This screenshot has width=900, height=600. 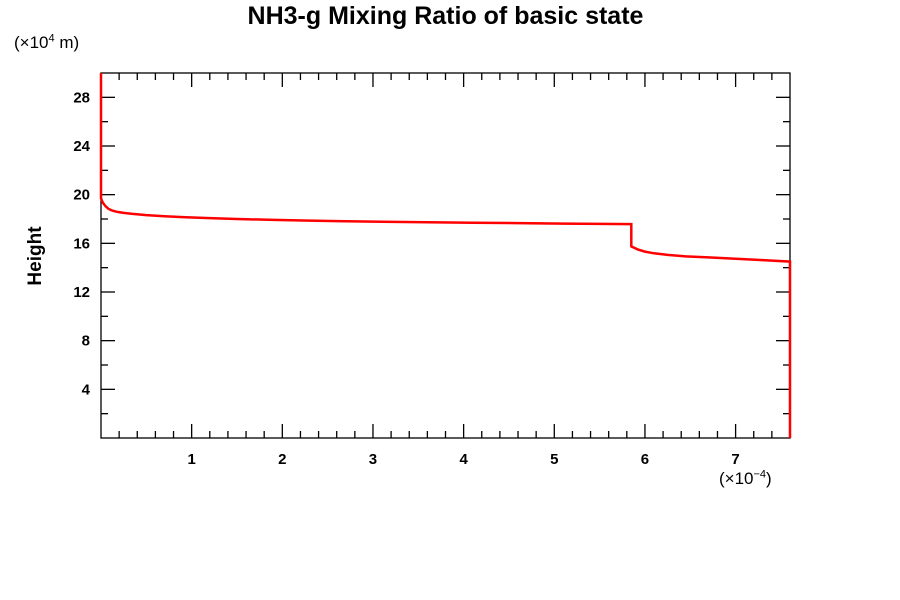 I want to click on y-tick-label: 4, so click(x=86, y=389).